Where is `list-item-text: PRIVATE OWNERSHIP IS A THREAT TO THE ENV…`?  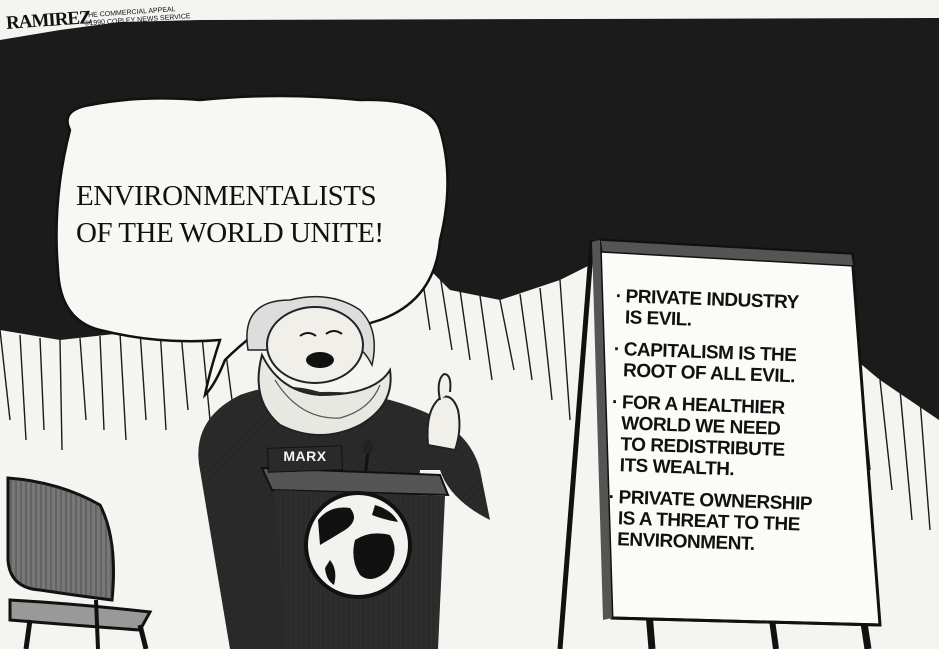
list-item-text: PRIVATE OWNERSHIP IS A THREAT TO THE ENV… is located at coordinates (714, 521).